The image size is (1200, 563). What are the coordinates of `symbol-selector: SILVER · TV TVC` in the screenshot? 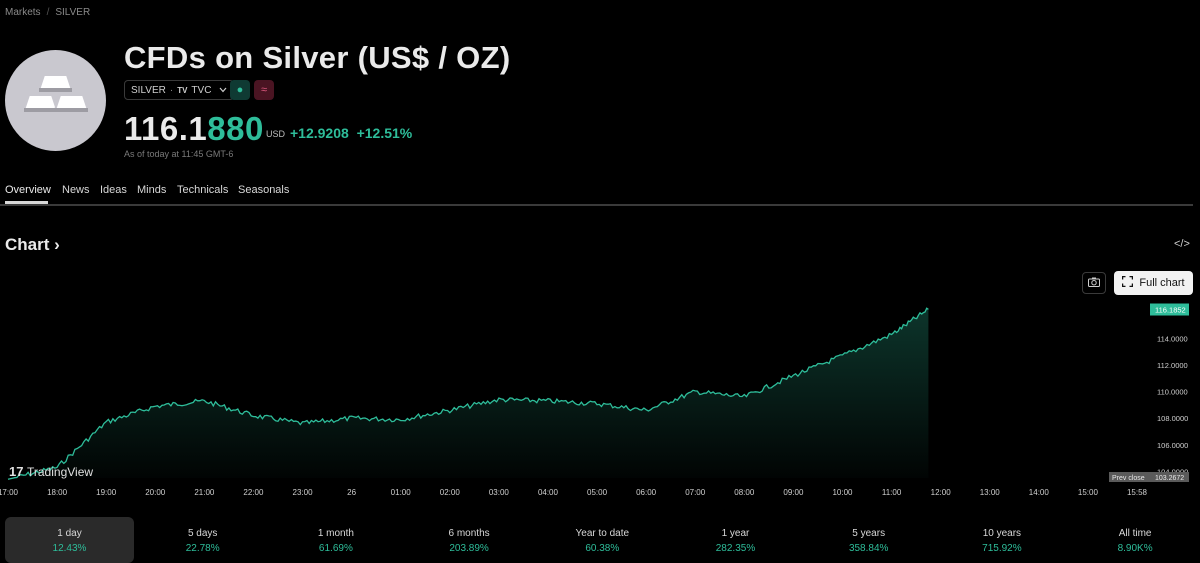 It's located at (179, 90).